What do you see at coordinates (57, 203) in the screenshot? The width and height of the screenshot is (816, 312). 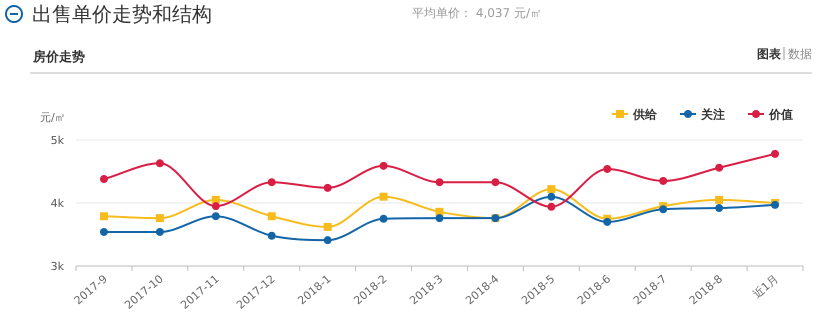 I see `y-tick-label: 4k` at bounding box center [57, 203].